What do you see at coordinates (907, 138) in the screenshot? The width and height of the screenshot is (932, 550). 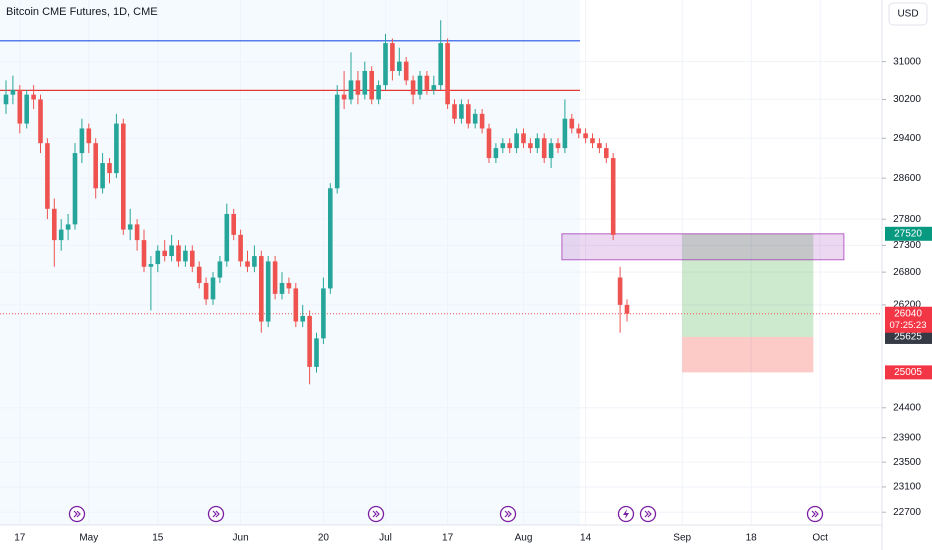 I see `y-tick-label: 29400` at bounding box center [907, 138].